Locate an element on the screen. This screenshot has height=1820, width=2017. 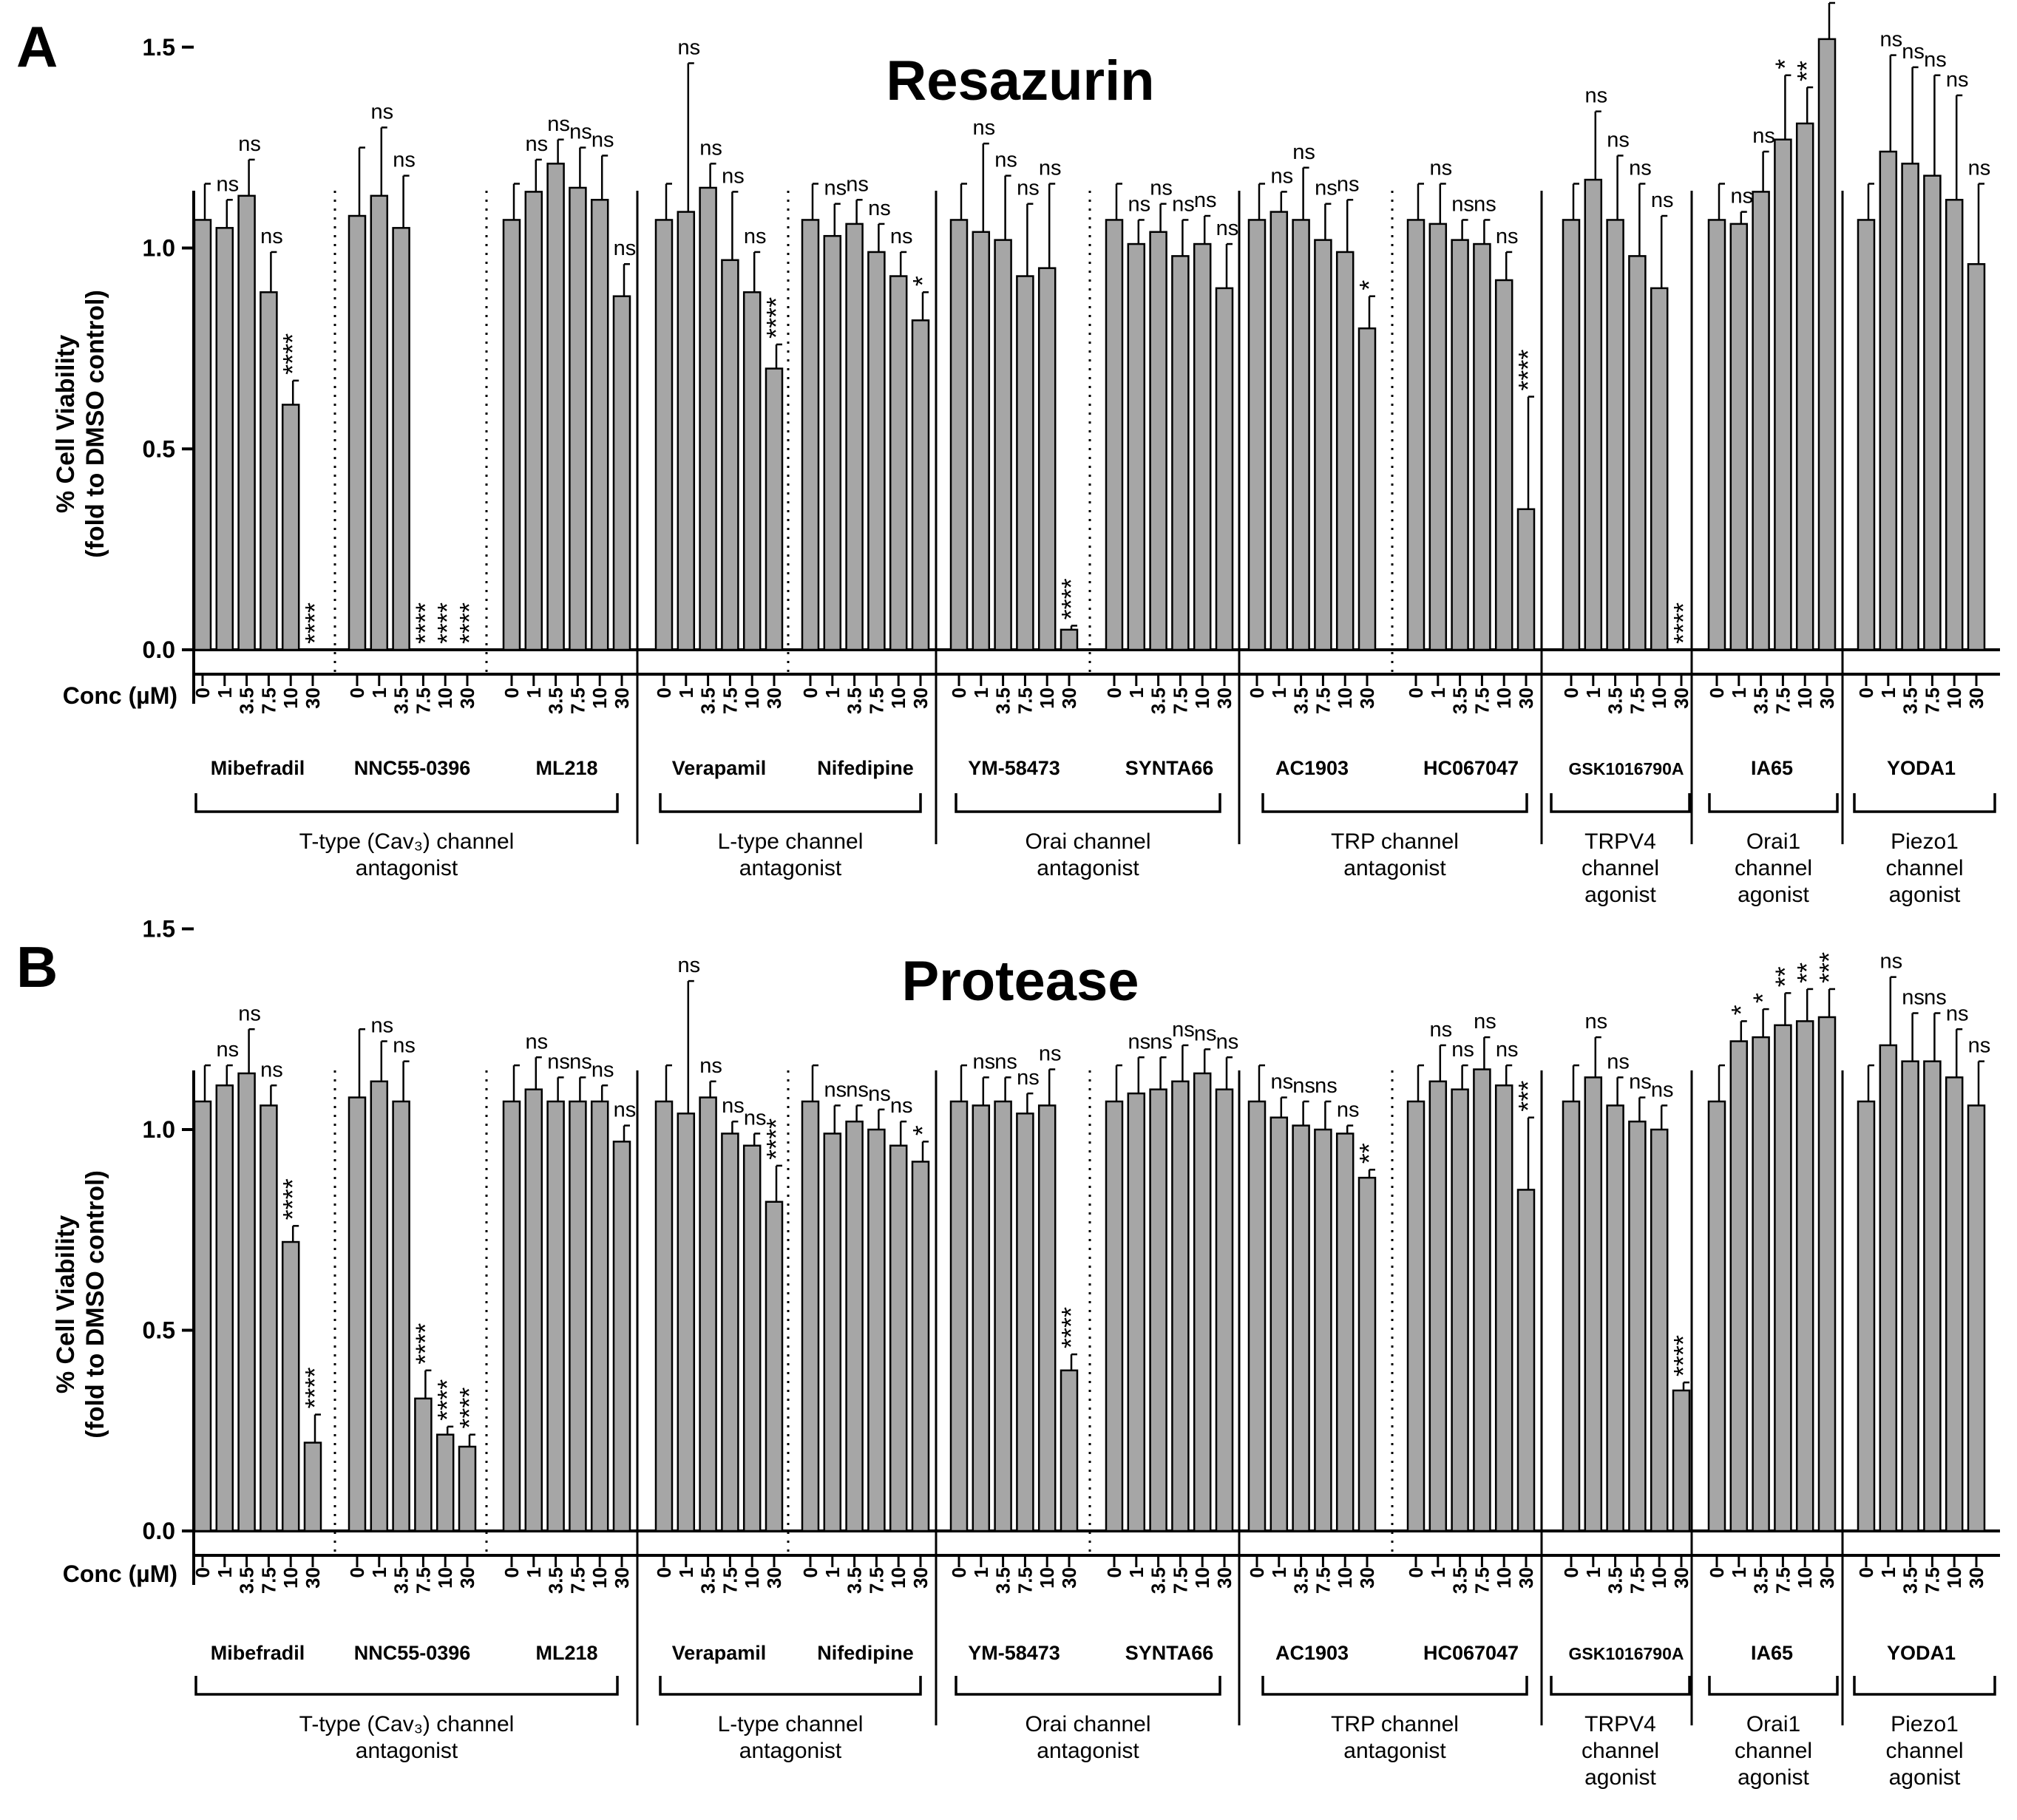
compound-name: IA65 is located at coordinates (1772, 768).